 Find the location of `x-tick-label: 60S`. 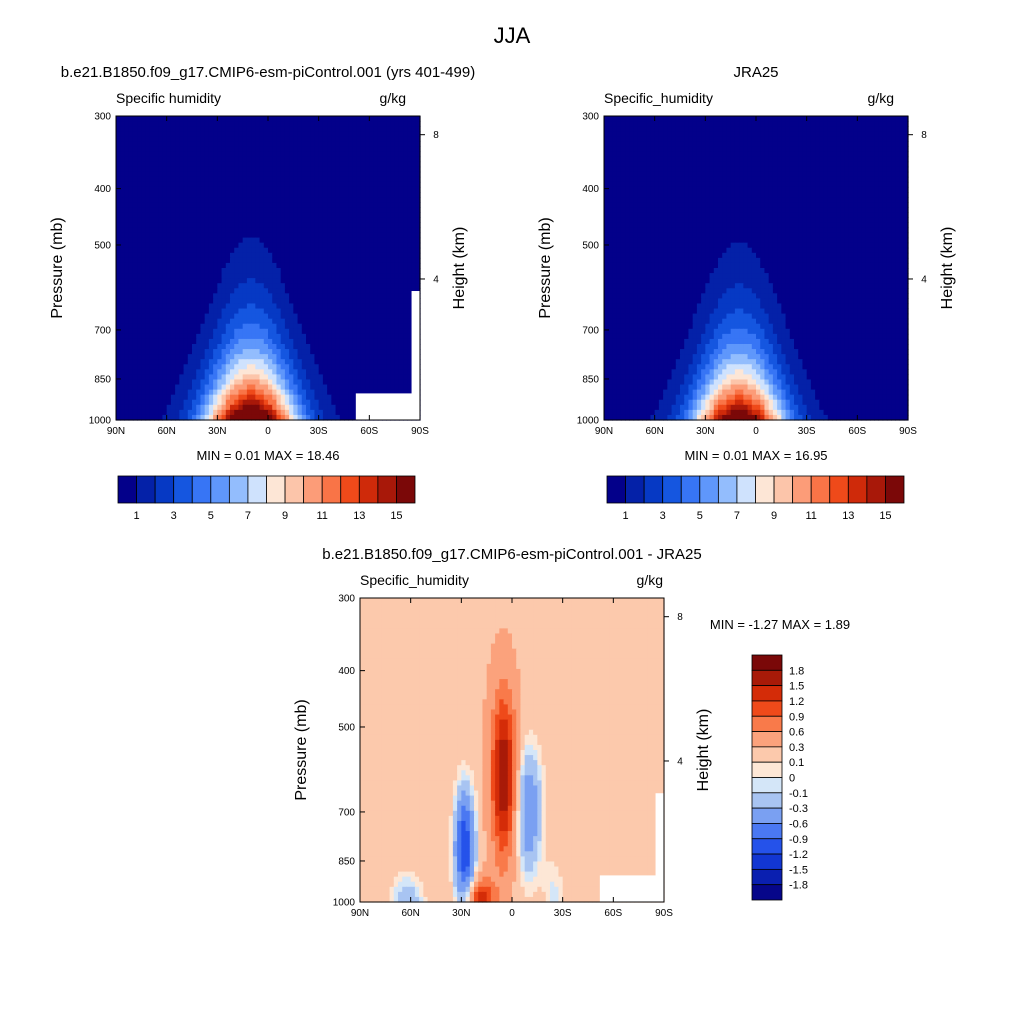

x-tick-label: 60S is located at coordinates (369, 431).